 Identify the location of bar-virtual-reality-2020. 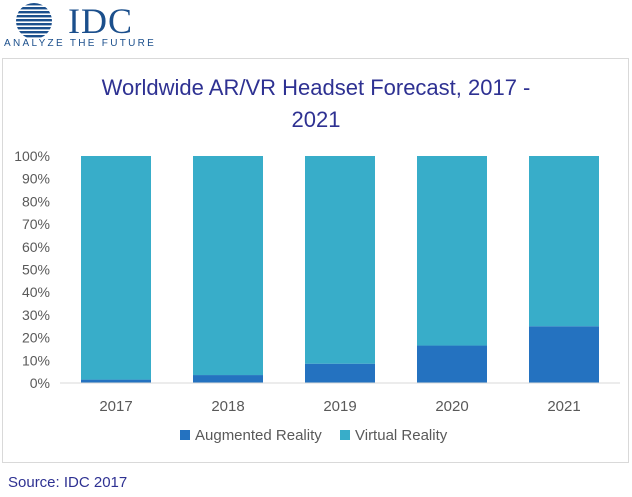
(452, 251).